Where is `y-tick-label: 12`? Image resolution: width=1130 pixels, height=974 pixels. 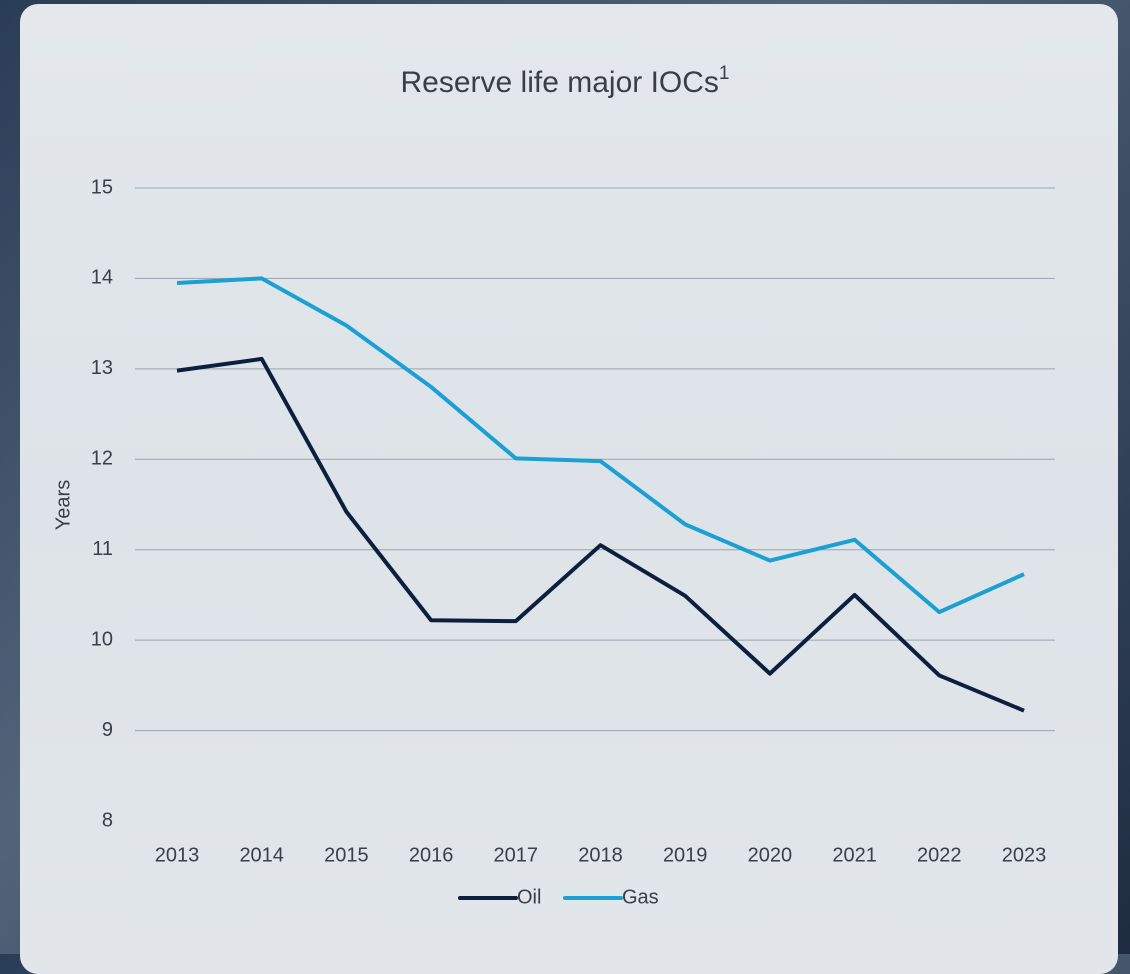 y-tick-label: 12 is located at coordinates (102, 459).